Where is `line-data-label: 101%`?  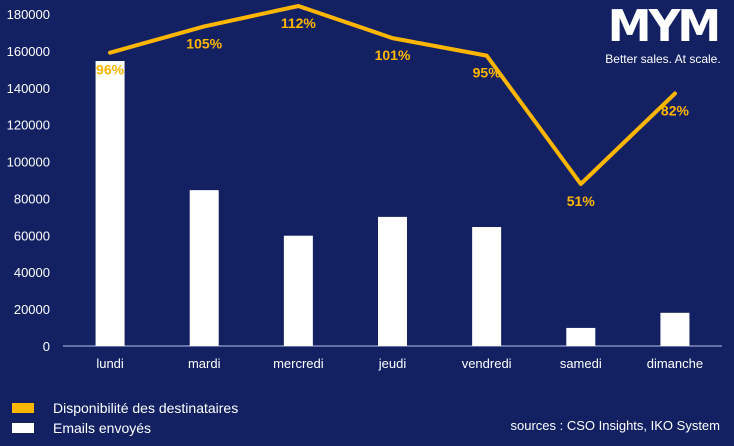
line-data-label: 101% is located at coordinates (393, 55).